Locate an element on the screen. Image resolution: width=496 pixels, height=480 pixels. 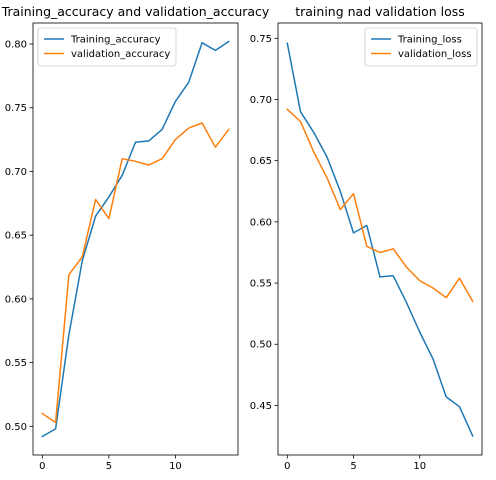
legend-label-2: validation_accuracy is located at coordinates (120, 54).